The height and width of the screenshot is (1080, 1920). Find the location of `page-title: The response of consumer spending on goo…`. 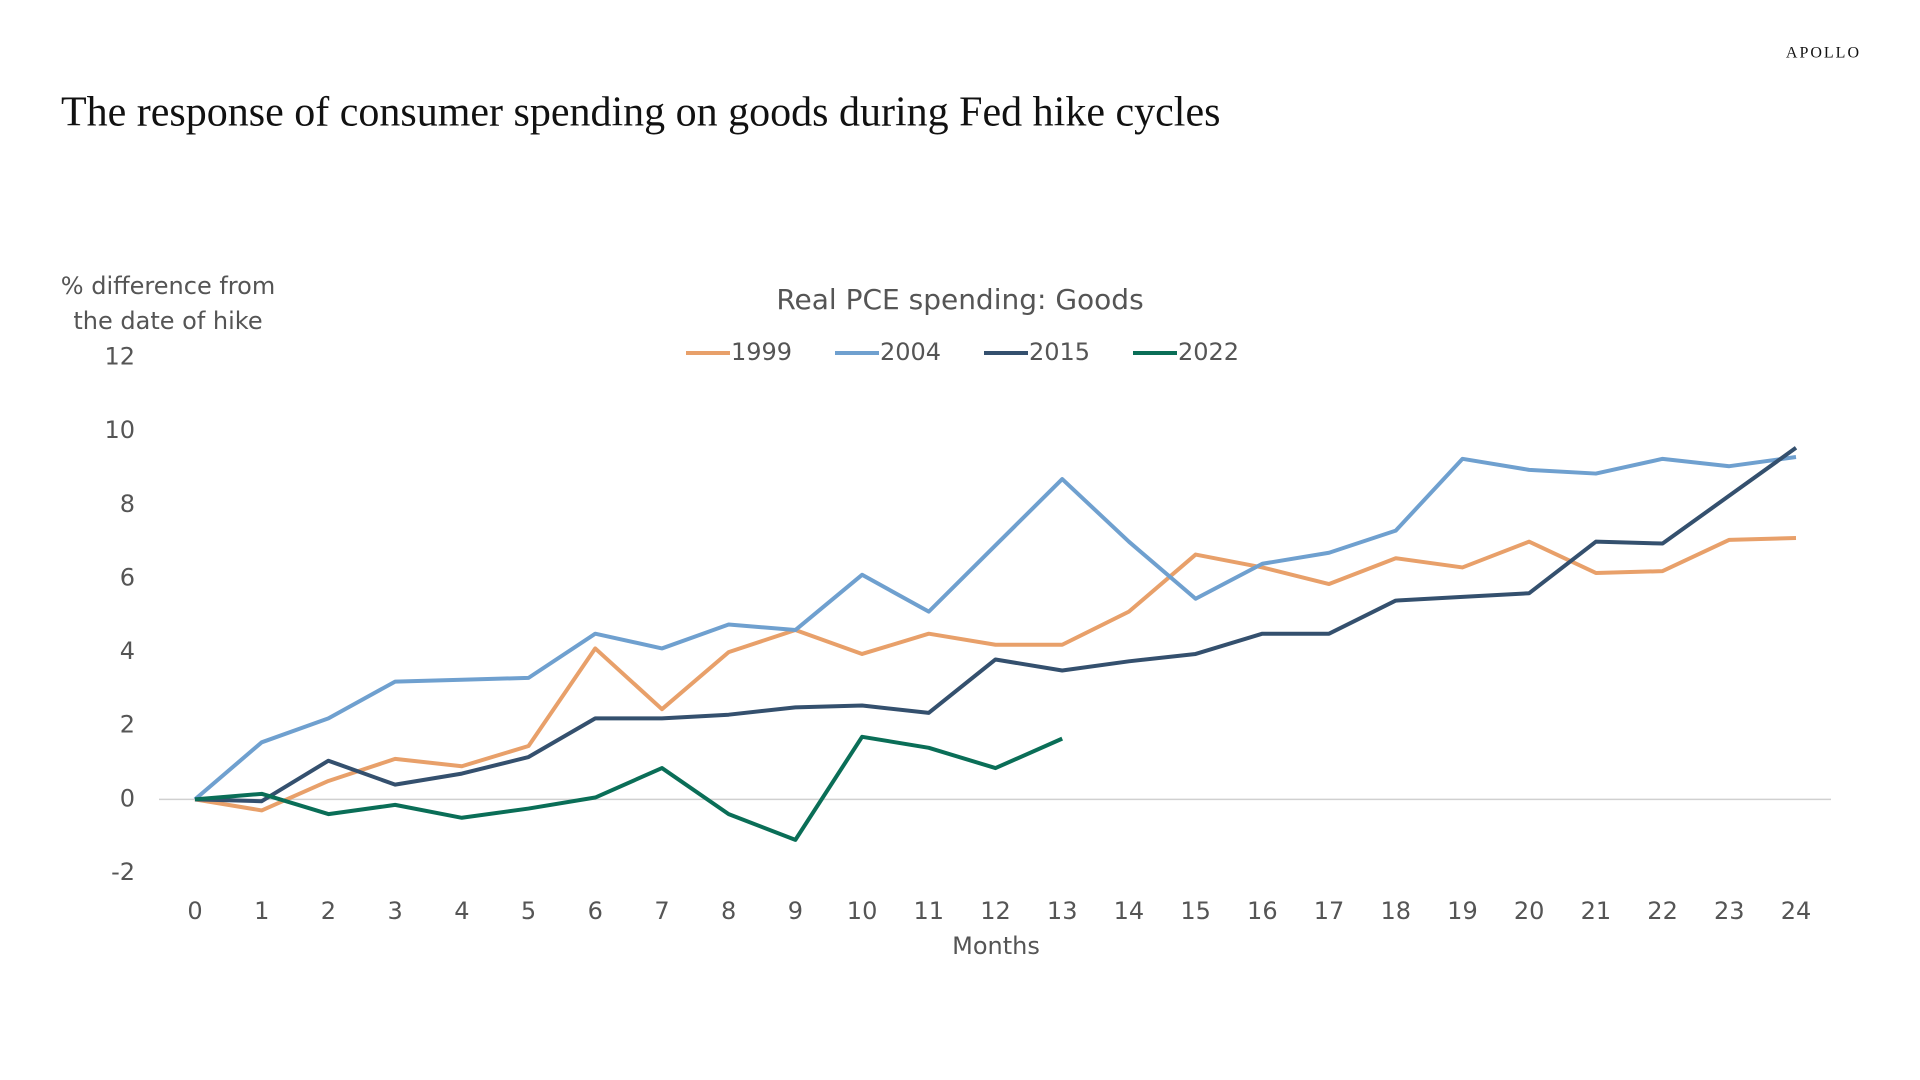

page-title: The response of consumer spending on goo… is located at coordinates (640, 113).